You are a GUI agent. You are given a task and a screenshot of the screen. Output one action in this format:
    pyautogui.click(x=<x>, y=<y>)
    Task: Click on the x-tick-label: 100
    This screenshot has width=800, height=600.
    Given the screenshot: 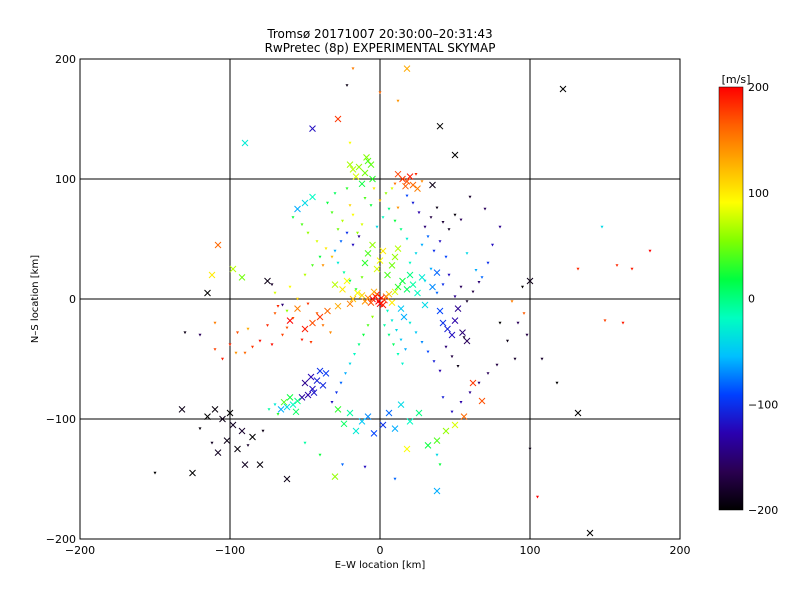 What is the action you would take?
    pyautogui.click(x=530, y=550)
    